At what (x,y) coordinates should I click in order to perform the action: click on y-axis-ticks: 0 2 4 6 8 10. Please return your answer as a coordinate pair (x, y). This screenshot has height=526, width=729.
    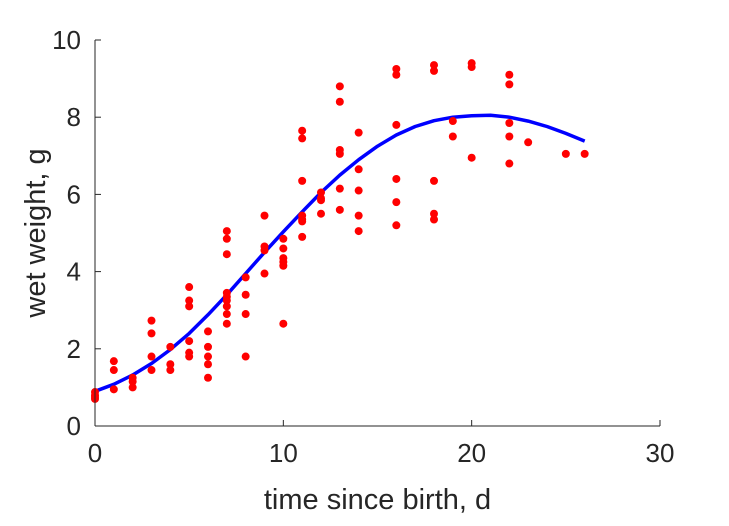
    Looking at the image, I should click on (76, 233).